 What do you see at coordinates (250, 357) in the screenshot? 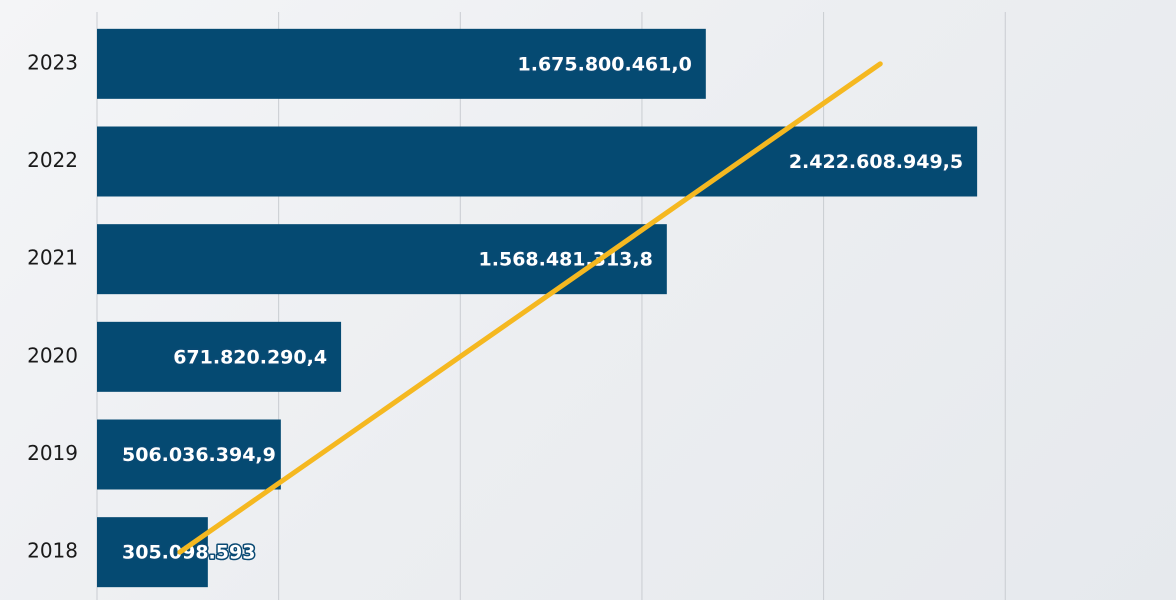
I see `value-label: 671.820.290,4` at bounding box center [250, 357].